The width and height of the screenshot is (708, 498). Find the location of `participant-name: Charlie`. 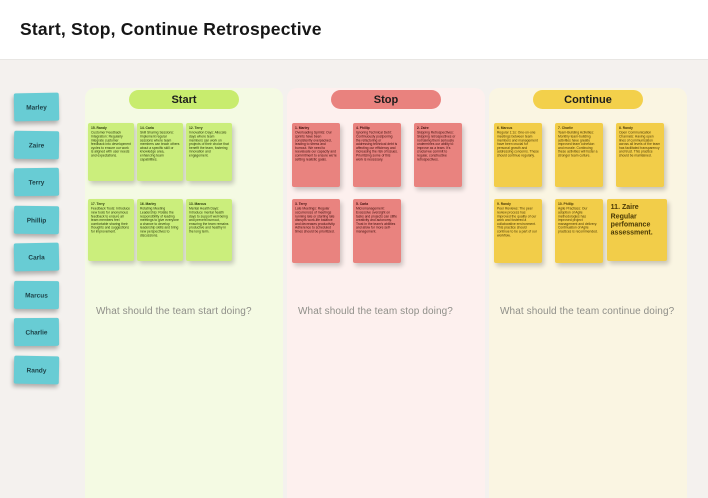

participant-name: Charlie is located at coordinates (36, 332).